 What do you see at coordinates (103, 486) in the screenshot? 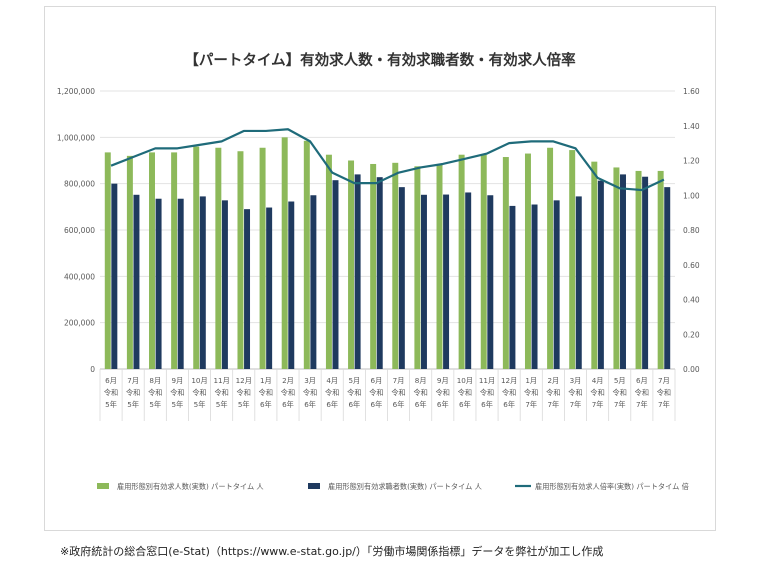
I see `legend-swatch` at bounding box center [103, 486].